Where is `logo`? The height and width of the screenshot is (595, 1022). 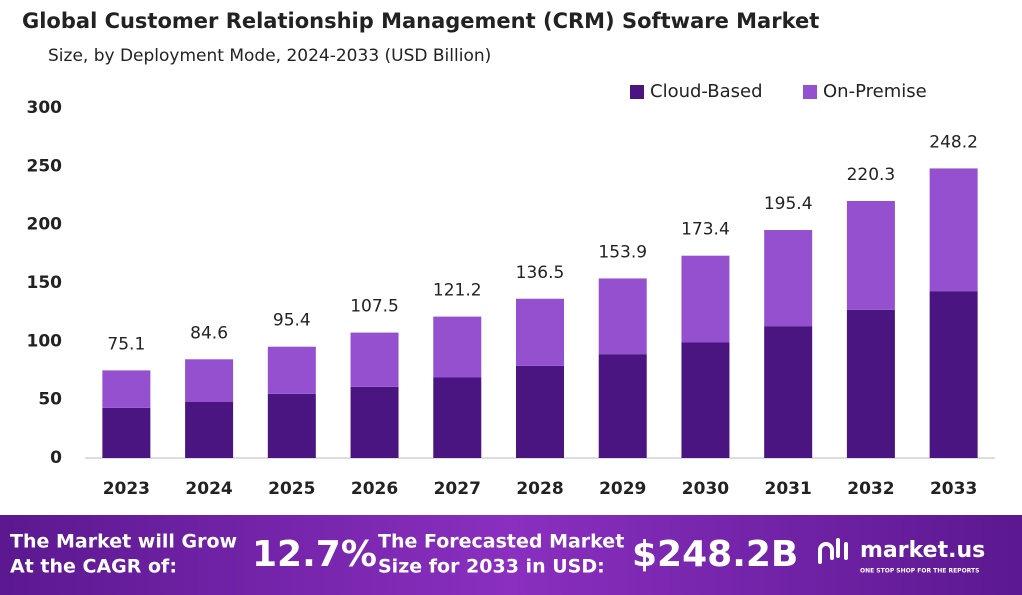 logo is located at coordinates (833, 551).